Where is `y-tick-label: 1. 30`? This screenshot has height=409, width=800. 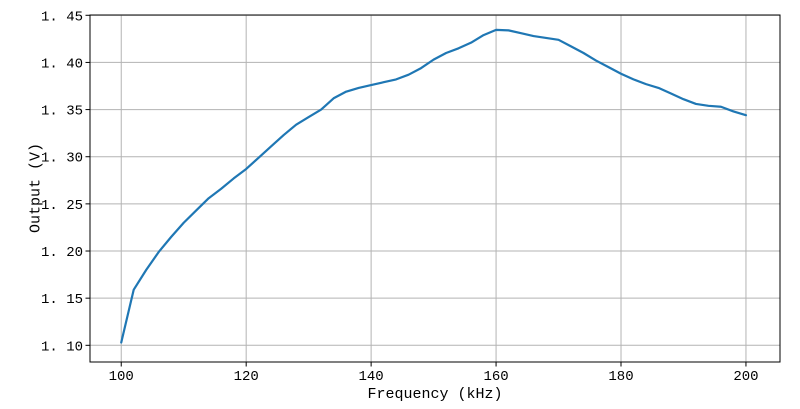
y-tick-label: 1. 30 is located at coordinates (62, 159).